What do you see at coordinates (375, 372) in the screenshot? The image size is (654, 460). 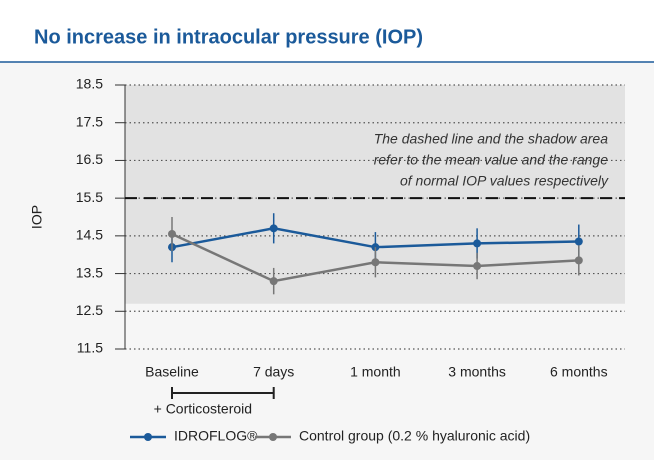 I see `x-tick-label: 1 month` at bounding box center [375, 372].